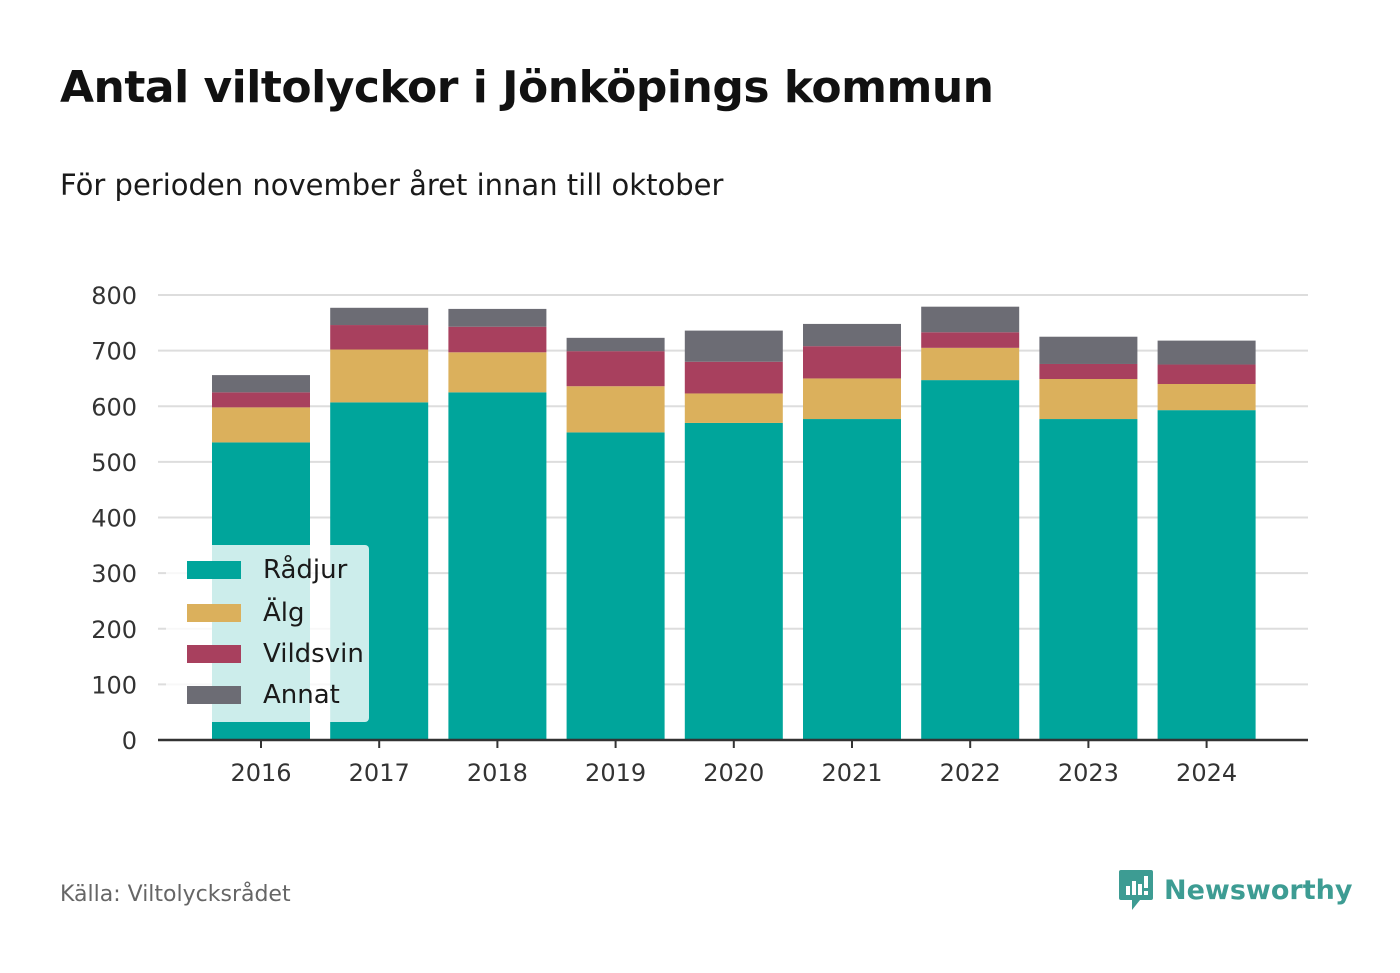 This screenshot has height=973, width=1400. I want to click on x-tick-label: 2018, so click(497, 773).